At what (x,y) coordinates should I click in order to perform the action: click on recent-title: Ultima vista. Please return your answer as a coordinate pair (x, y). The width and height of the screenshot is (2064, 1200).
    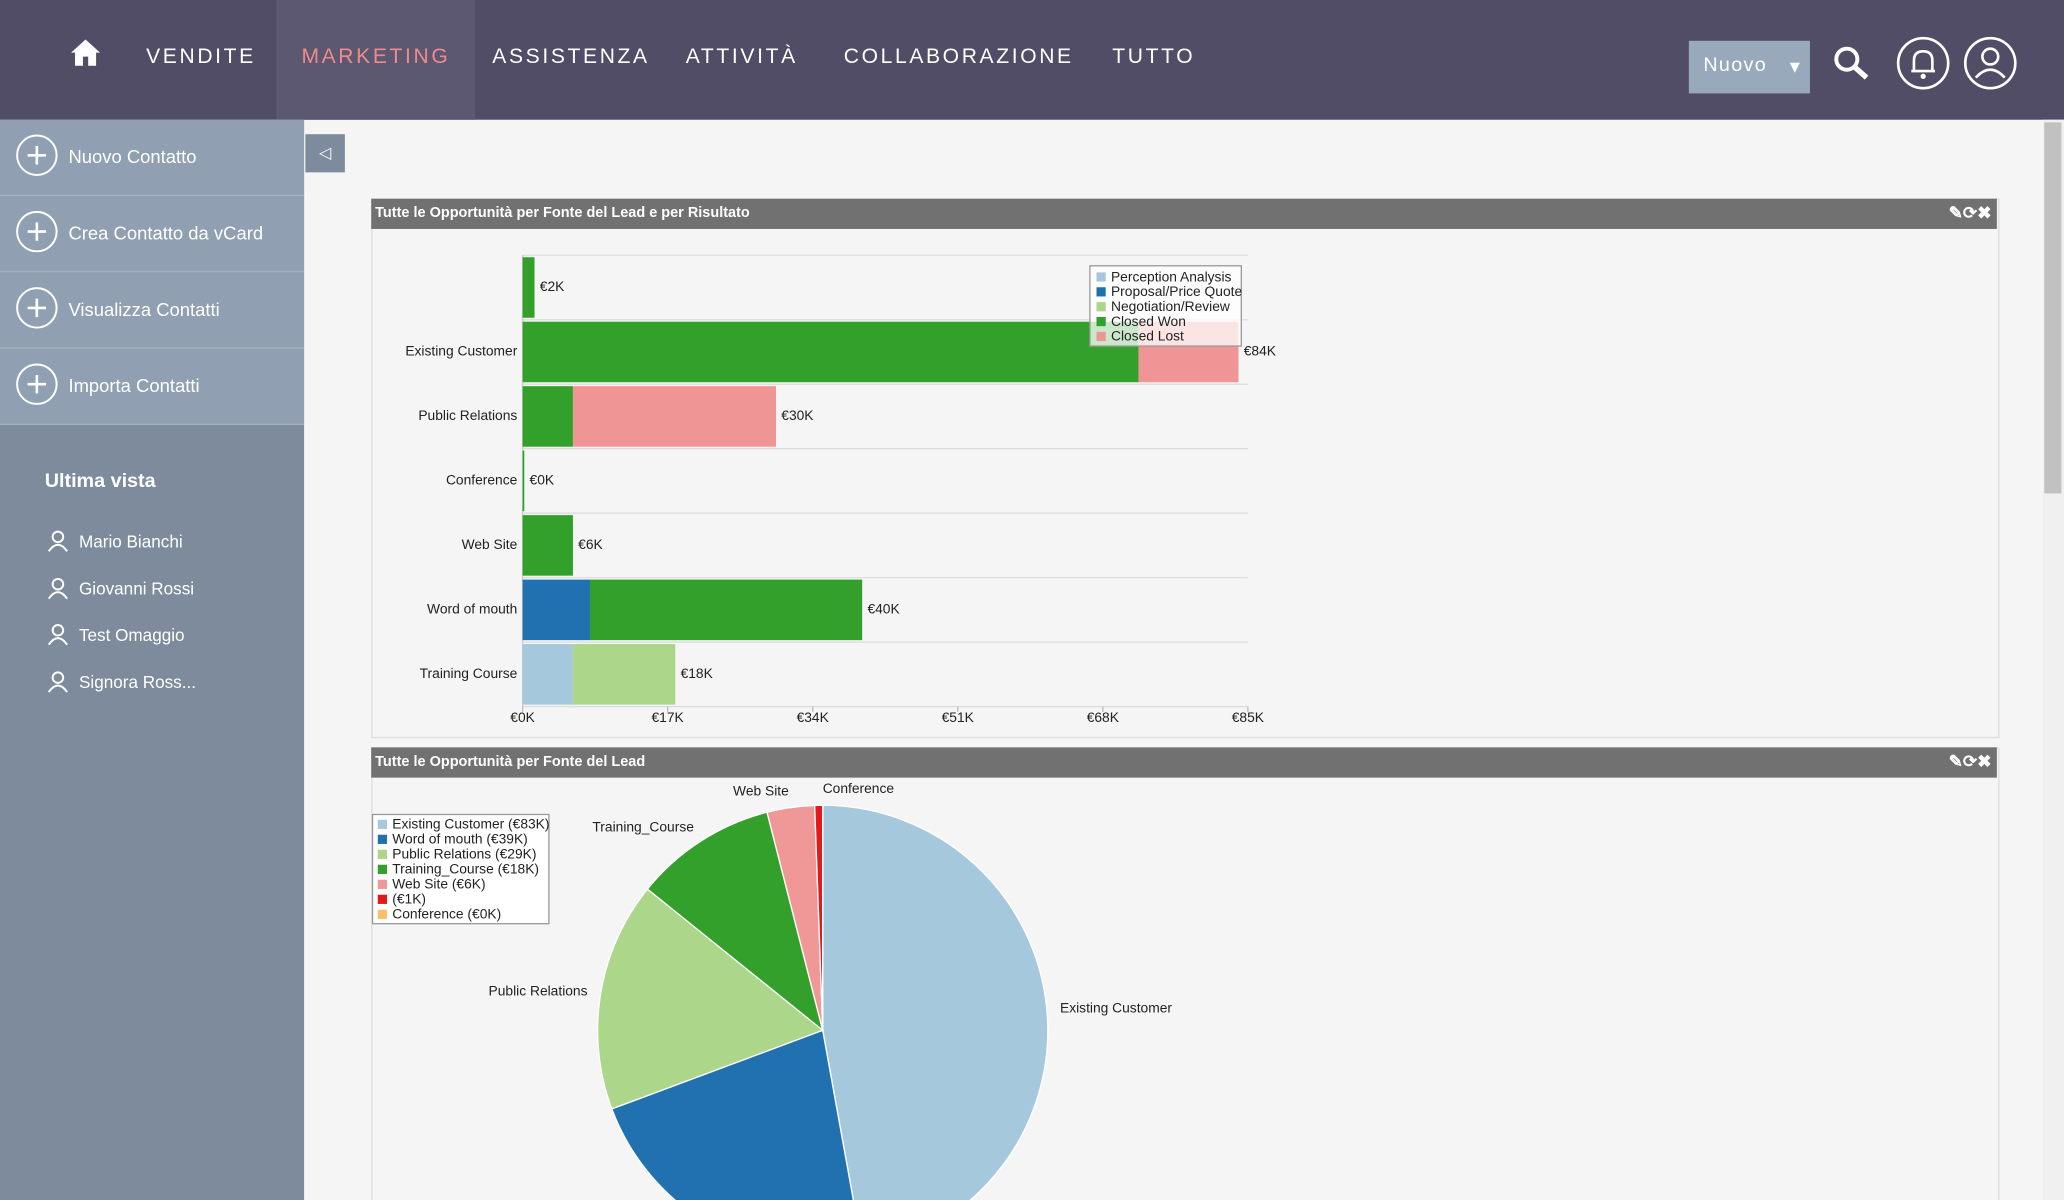
    Looking at the image, I should click on (100, 481).